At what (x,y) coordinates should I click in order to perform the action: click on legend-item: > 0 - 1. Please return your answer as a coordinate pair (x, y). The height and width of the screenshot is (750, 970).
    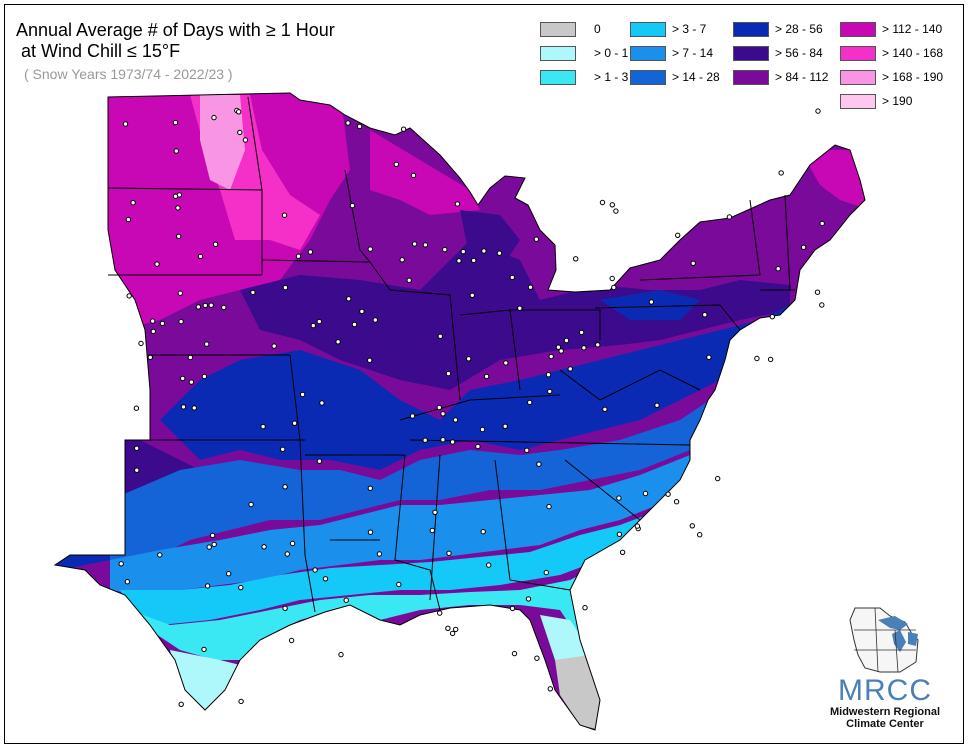
    Looking at the image, I should click on (584, 53).